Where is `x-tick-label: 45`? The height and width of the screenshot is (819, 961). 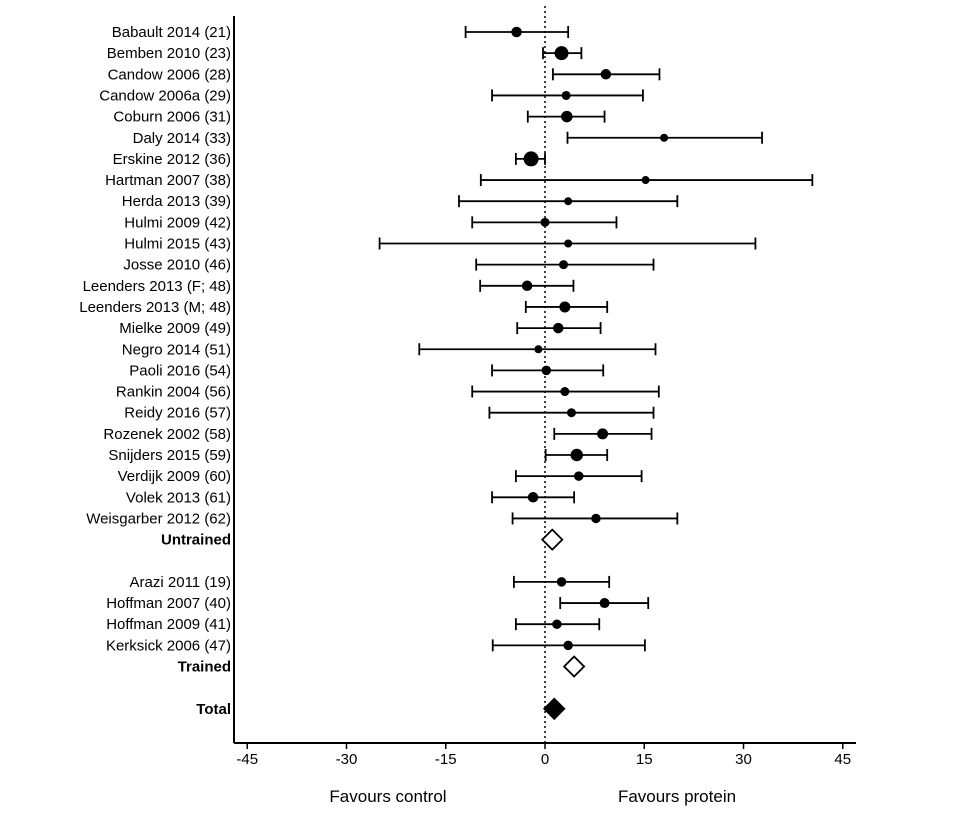
x-tick-label: 45 is located at coordinates (842, 759).